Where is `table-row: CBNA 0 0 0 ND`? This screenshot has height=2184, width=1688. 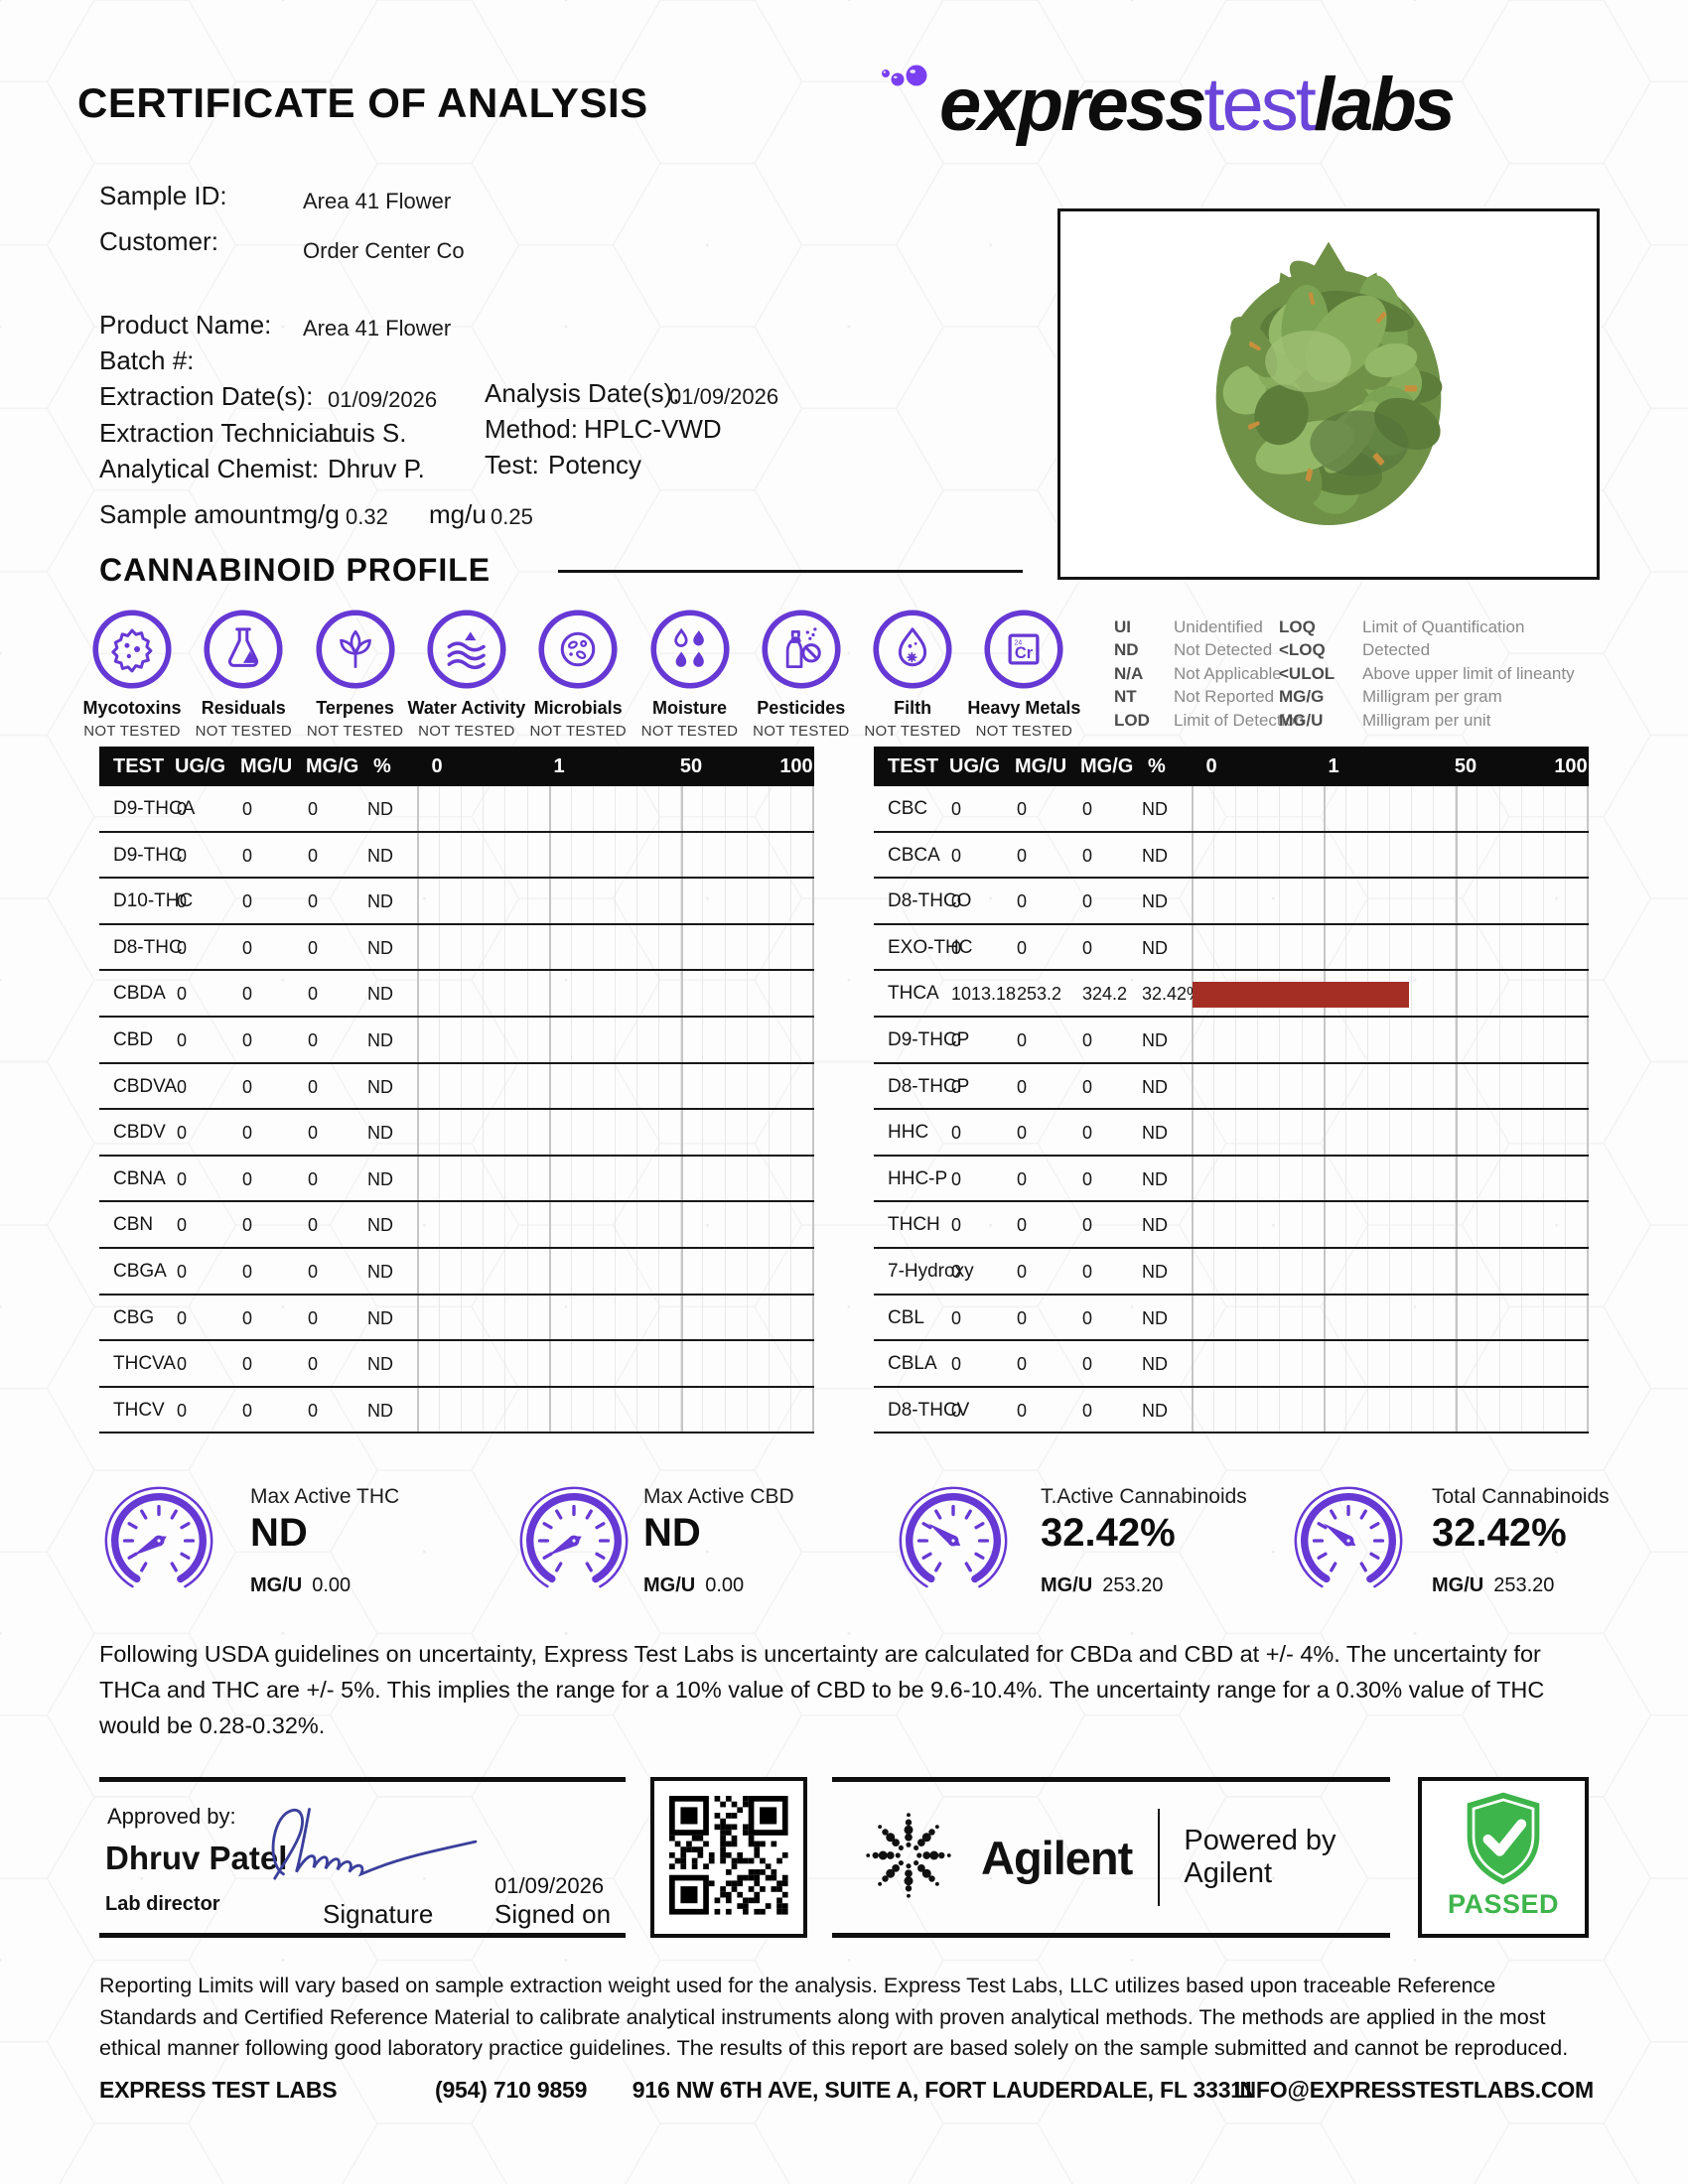 table-row: CBNA 0 0 0 ND is located at coordinates (456, 1180).